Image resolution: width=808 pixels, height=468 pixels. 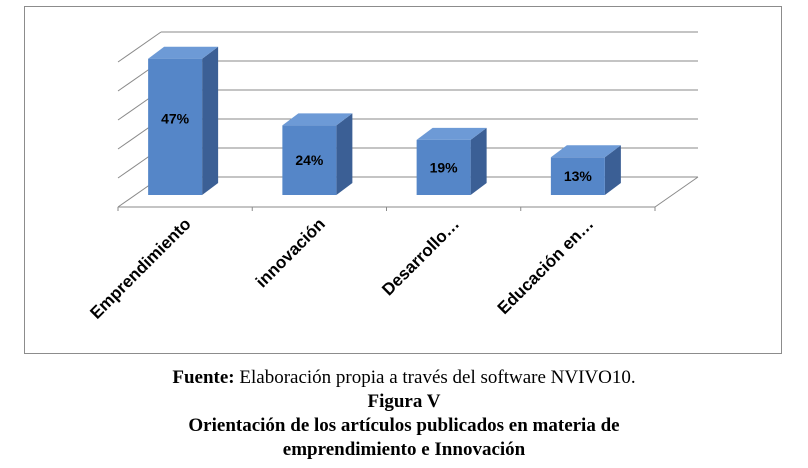 What do you see at coordinates (290, 252) in the screenshot?
I see `category-tick-label: innovación` at bounding box center [290, 252].